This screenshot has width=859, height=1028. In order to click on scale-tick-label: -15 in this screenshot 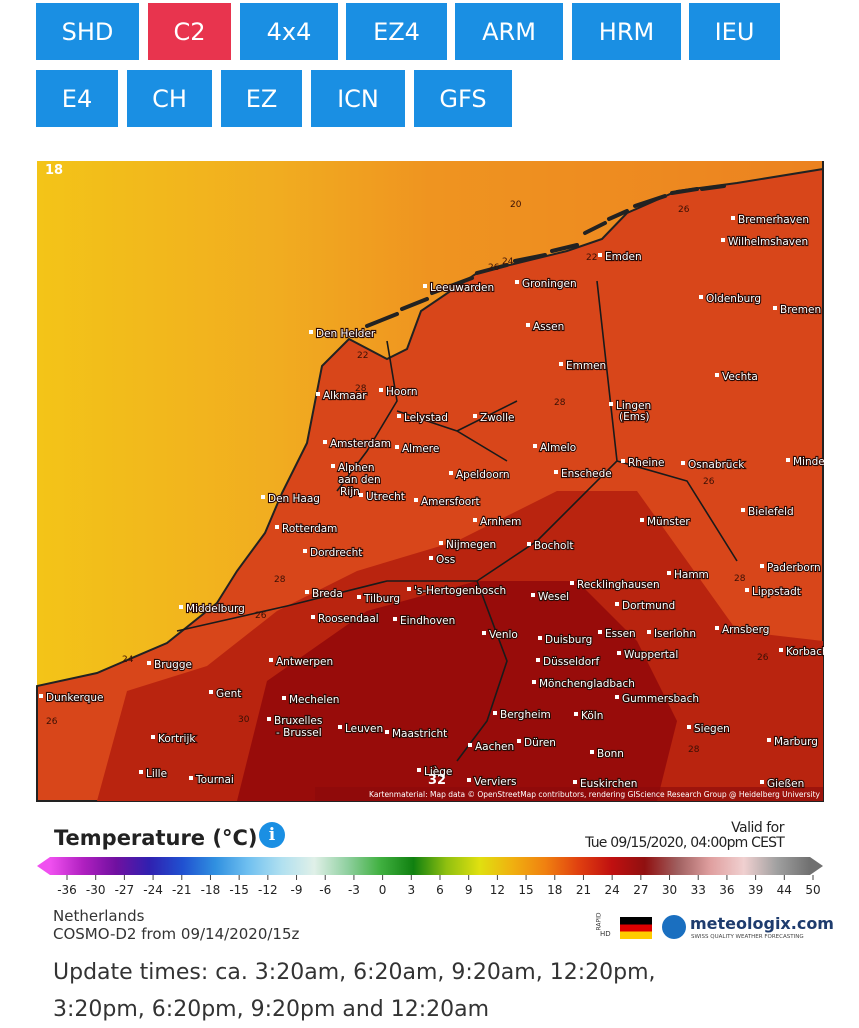, I will do `click(239, 890)`.